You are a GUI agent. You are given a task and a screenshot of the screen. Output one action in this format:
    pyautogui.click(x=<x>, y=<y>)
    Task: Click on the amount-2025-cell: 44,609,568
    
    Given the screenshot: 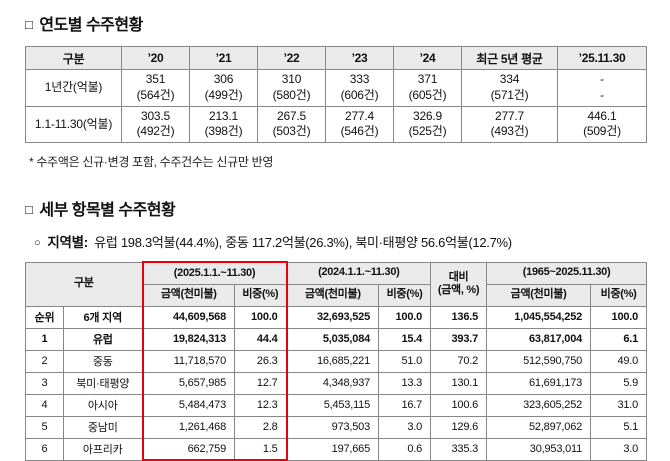 What is the action you would take?
    pyautogui.click(x=188, y=317)
    